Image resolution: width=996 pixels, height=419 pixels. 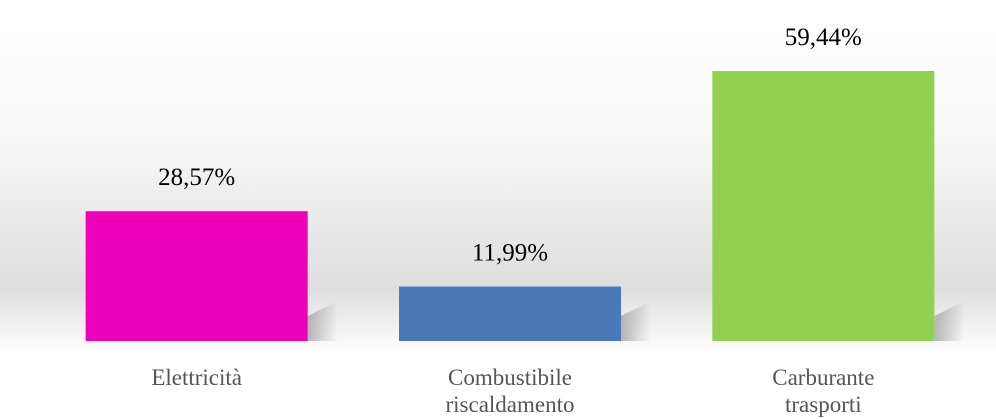 I want to click on category-label: Combustibile riscaldamento, so click(x=510, y=391).